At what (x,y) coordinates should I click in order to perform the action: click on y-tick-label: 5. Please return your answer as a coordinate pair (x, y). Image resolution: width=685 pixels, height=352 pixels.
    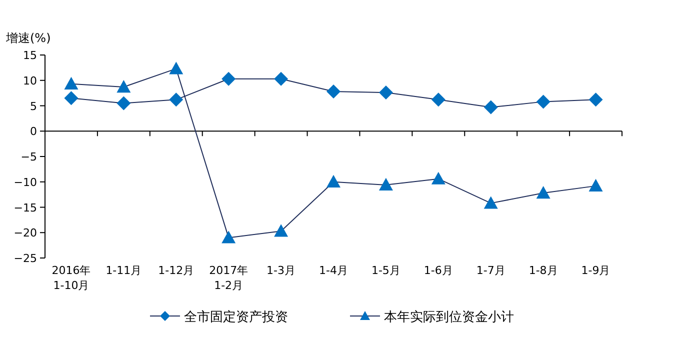
    Looking at the image, I should click on (33, 106).